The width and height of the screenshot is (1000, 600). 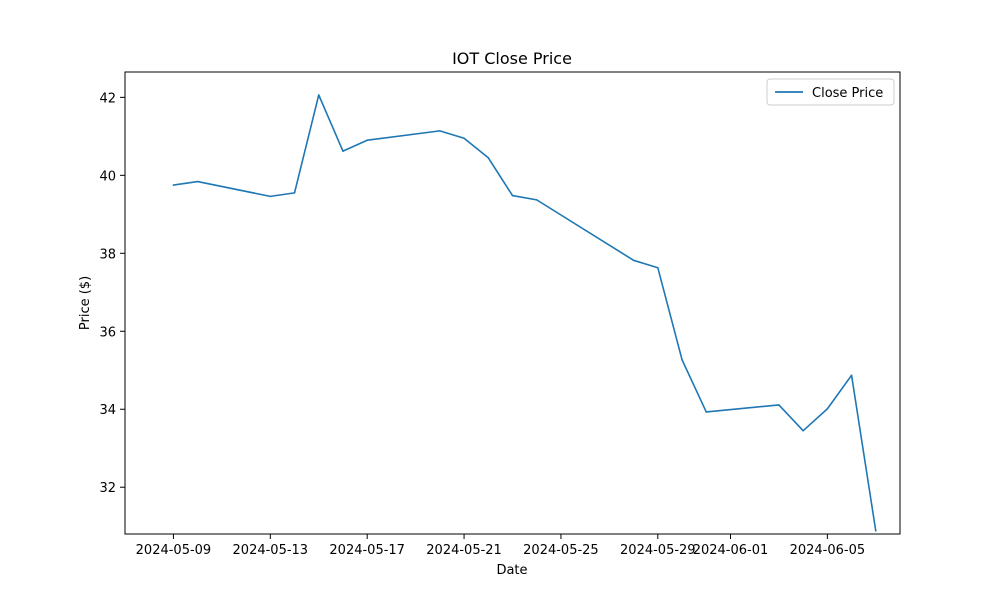 What do you see at coordinates (107, 254) in the screenshot?
I see `y-tick-label: 38` at bounding box center [107, 254].